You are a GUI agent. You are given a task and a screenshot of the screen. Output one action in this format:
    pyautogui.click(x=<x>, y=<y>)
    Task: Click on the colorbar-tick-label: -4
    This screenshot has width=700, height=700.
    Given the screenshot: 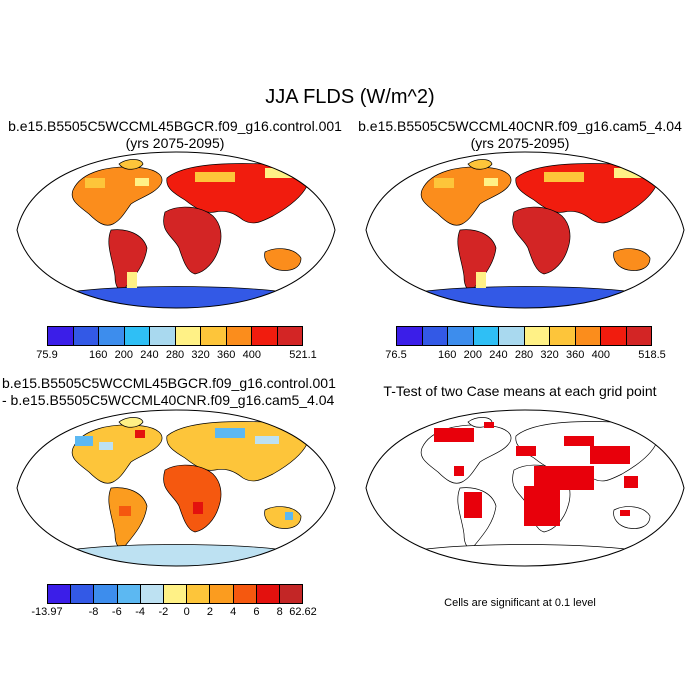 What is the action you would take?
    pyautogui.click(x=140, y=612)
    